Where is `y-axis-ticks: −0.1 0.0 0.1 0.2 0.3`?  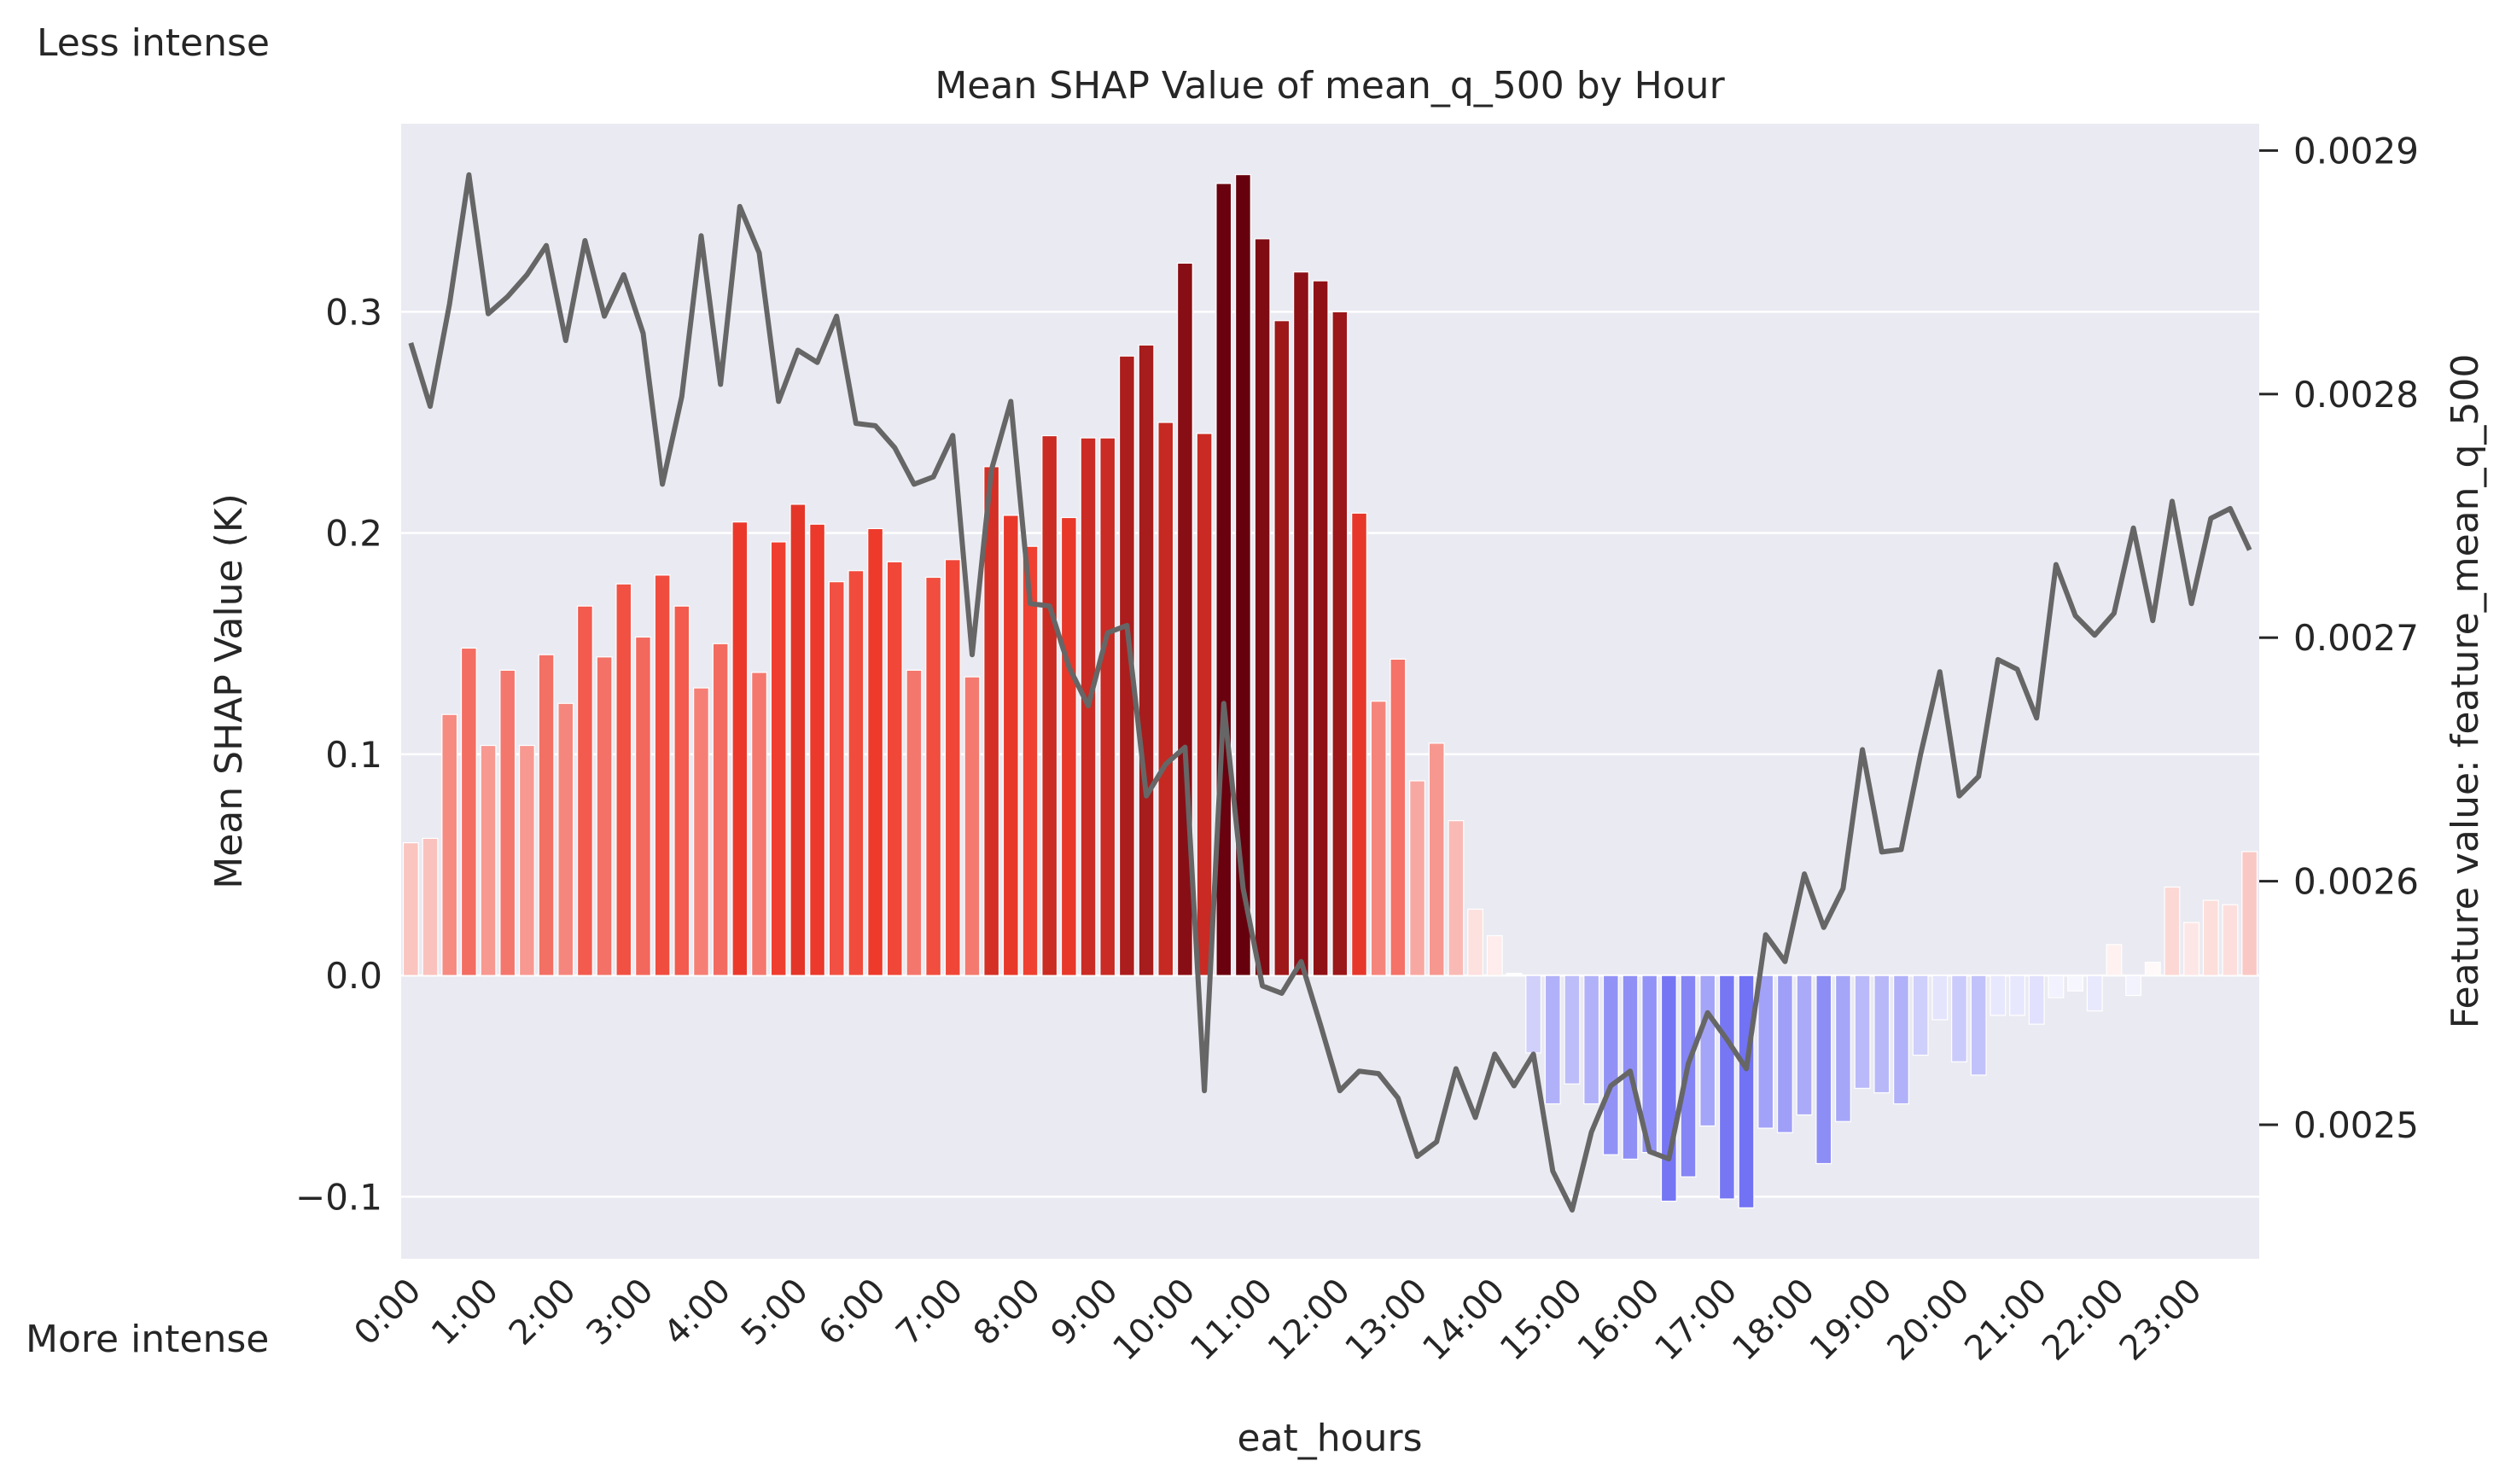 y-axis-ticks: −0.1 0.0 0.1 0.2 0.3 is located at coordinates (338, 754).